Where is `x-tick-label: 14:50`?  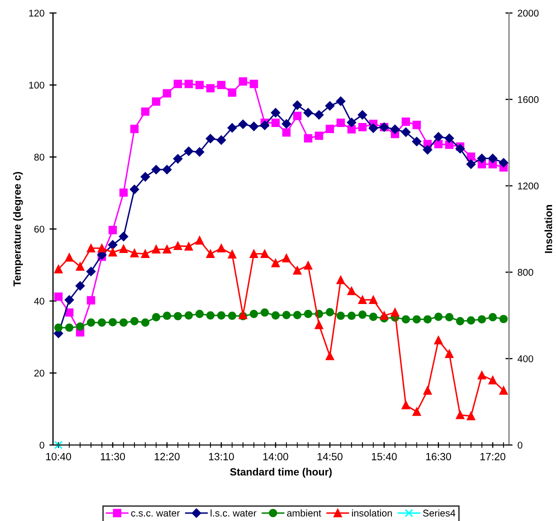
x-tick-label: 14:50 is located at coordinates (330, 456).